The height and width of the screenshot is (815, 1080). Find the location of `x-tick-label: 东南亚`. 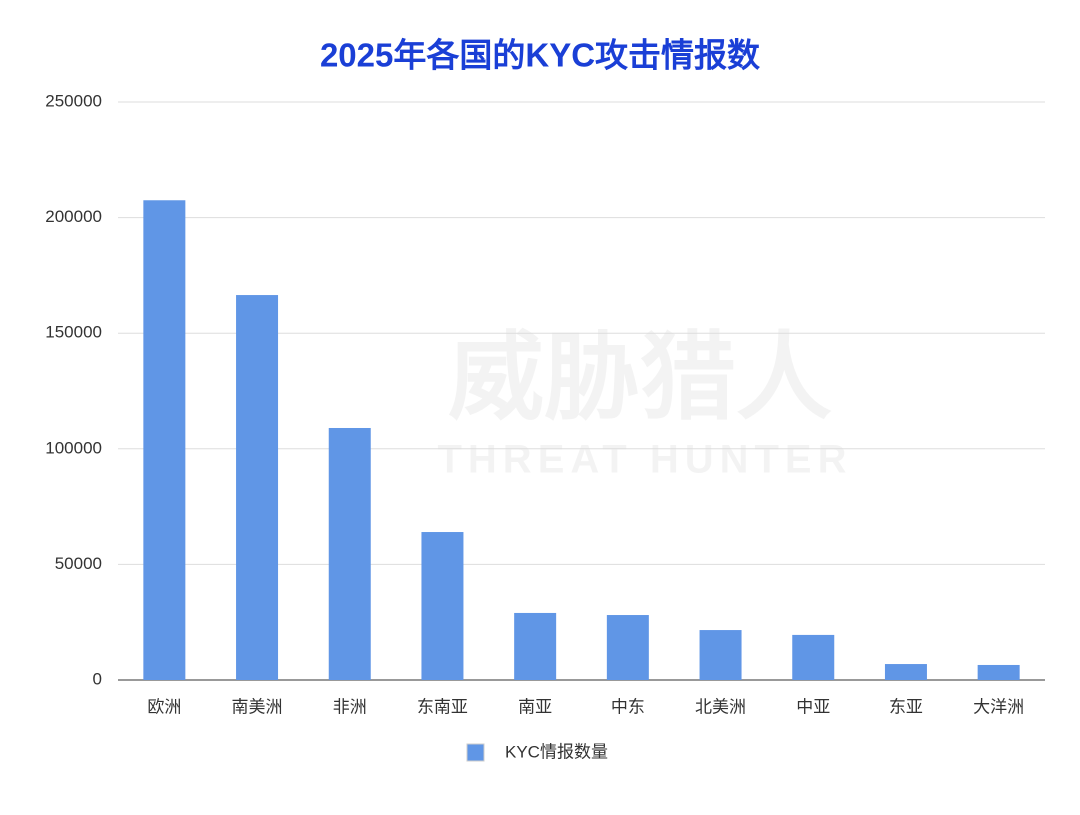

x-tick-label: 东南亚 is located at coordinates (442, 706).